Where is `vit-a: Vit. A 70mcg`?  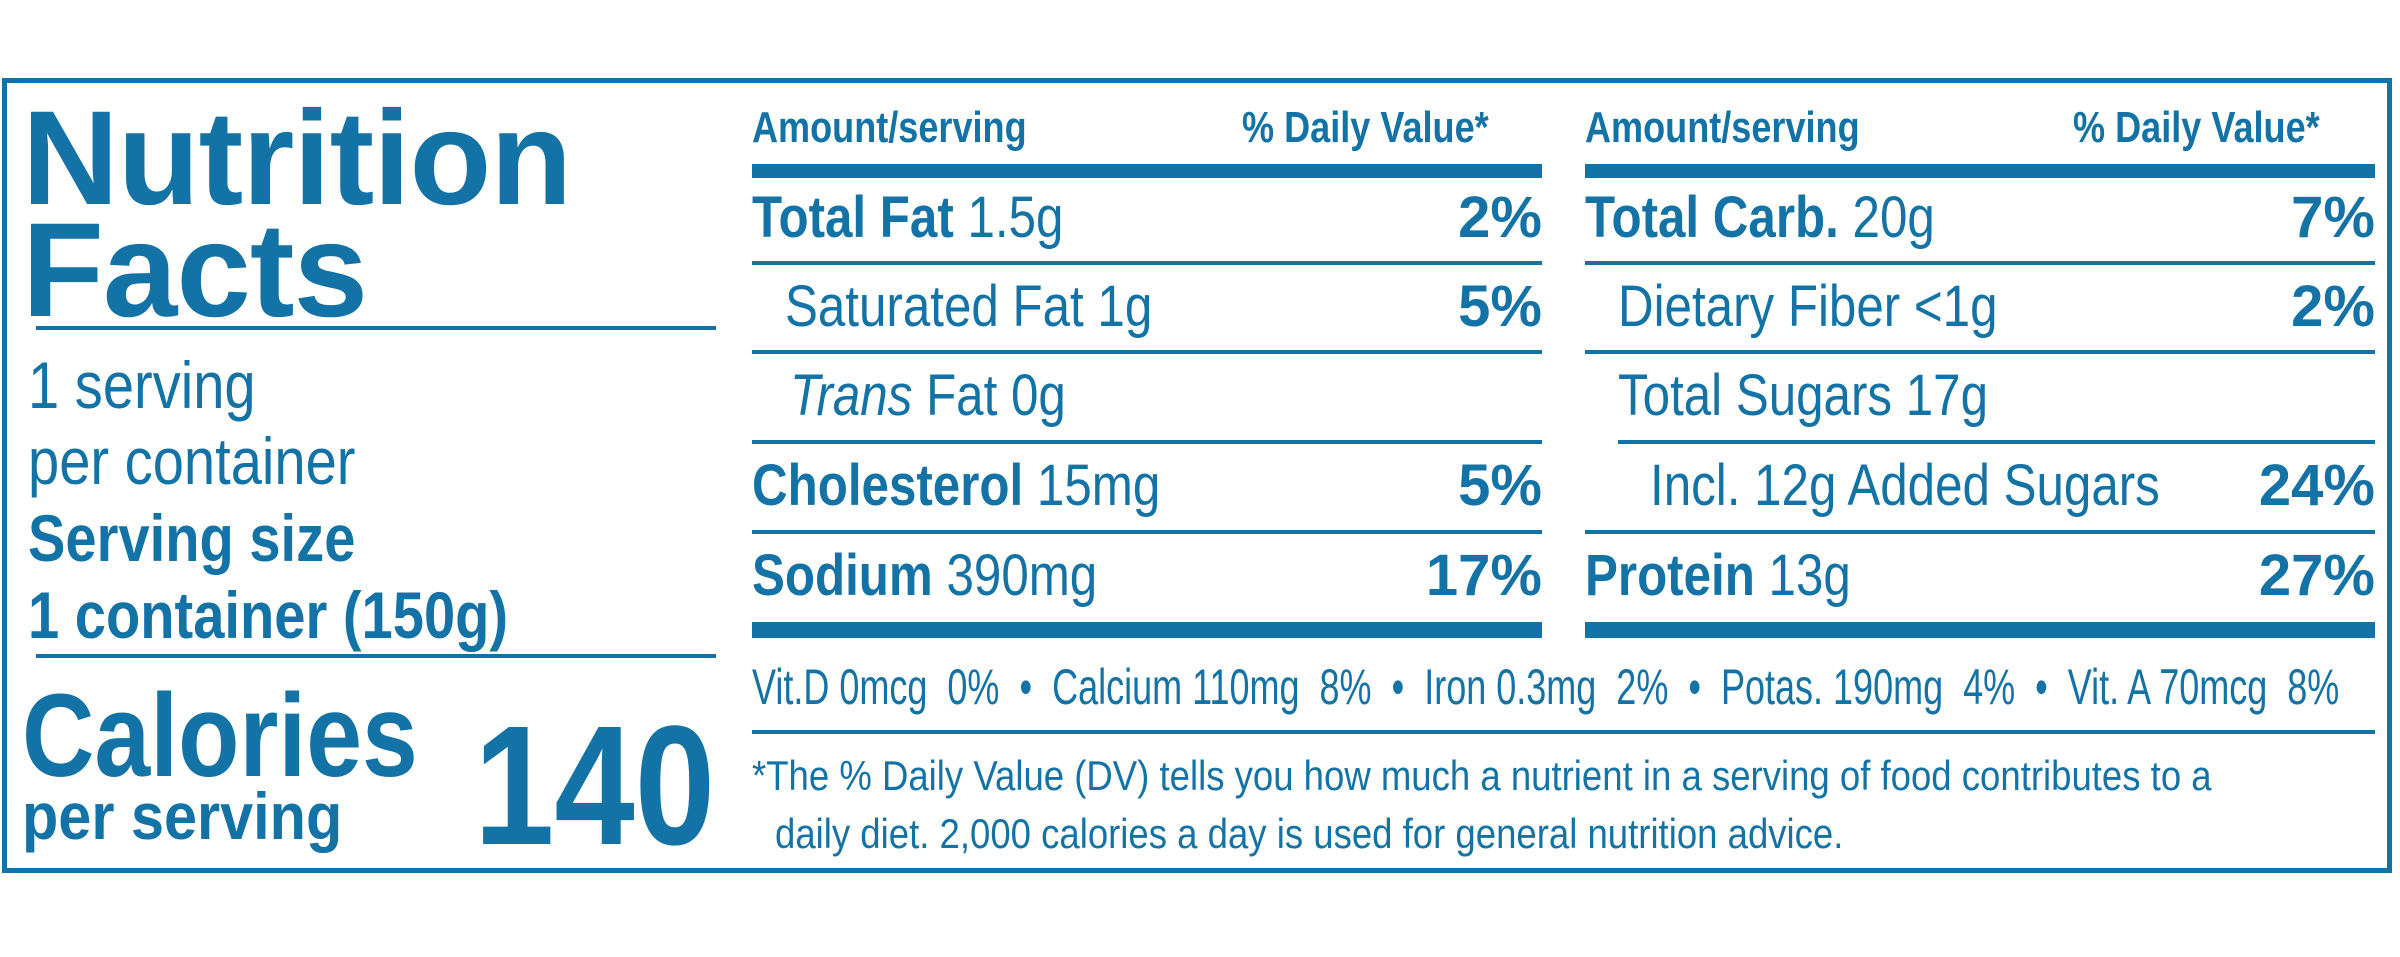 vit-a: Vit. A 70mcg is located at coordinates (2167, 687).